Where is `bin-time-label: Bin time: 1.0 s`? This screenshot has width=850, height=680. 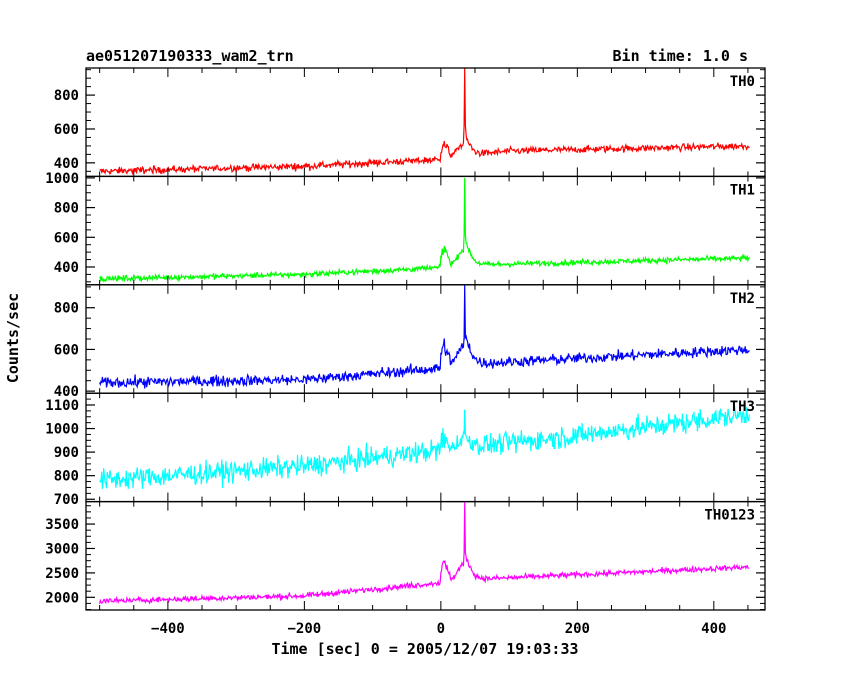 bin-time-label: Bin time: 1.0 s is located at coordinates (680, 56).